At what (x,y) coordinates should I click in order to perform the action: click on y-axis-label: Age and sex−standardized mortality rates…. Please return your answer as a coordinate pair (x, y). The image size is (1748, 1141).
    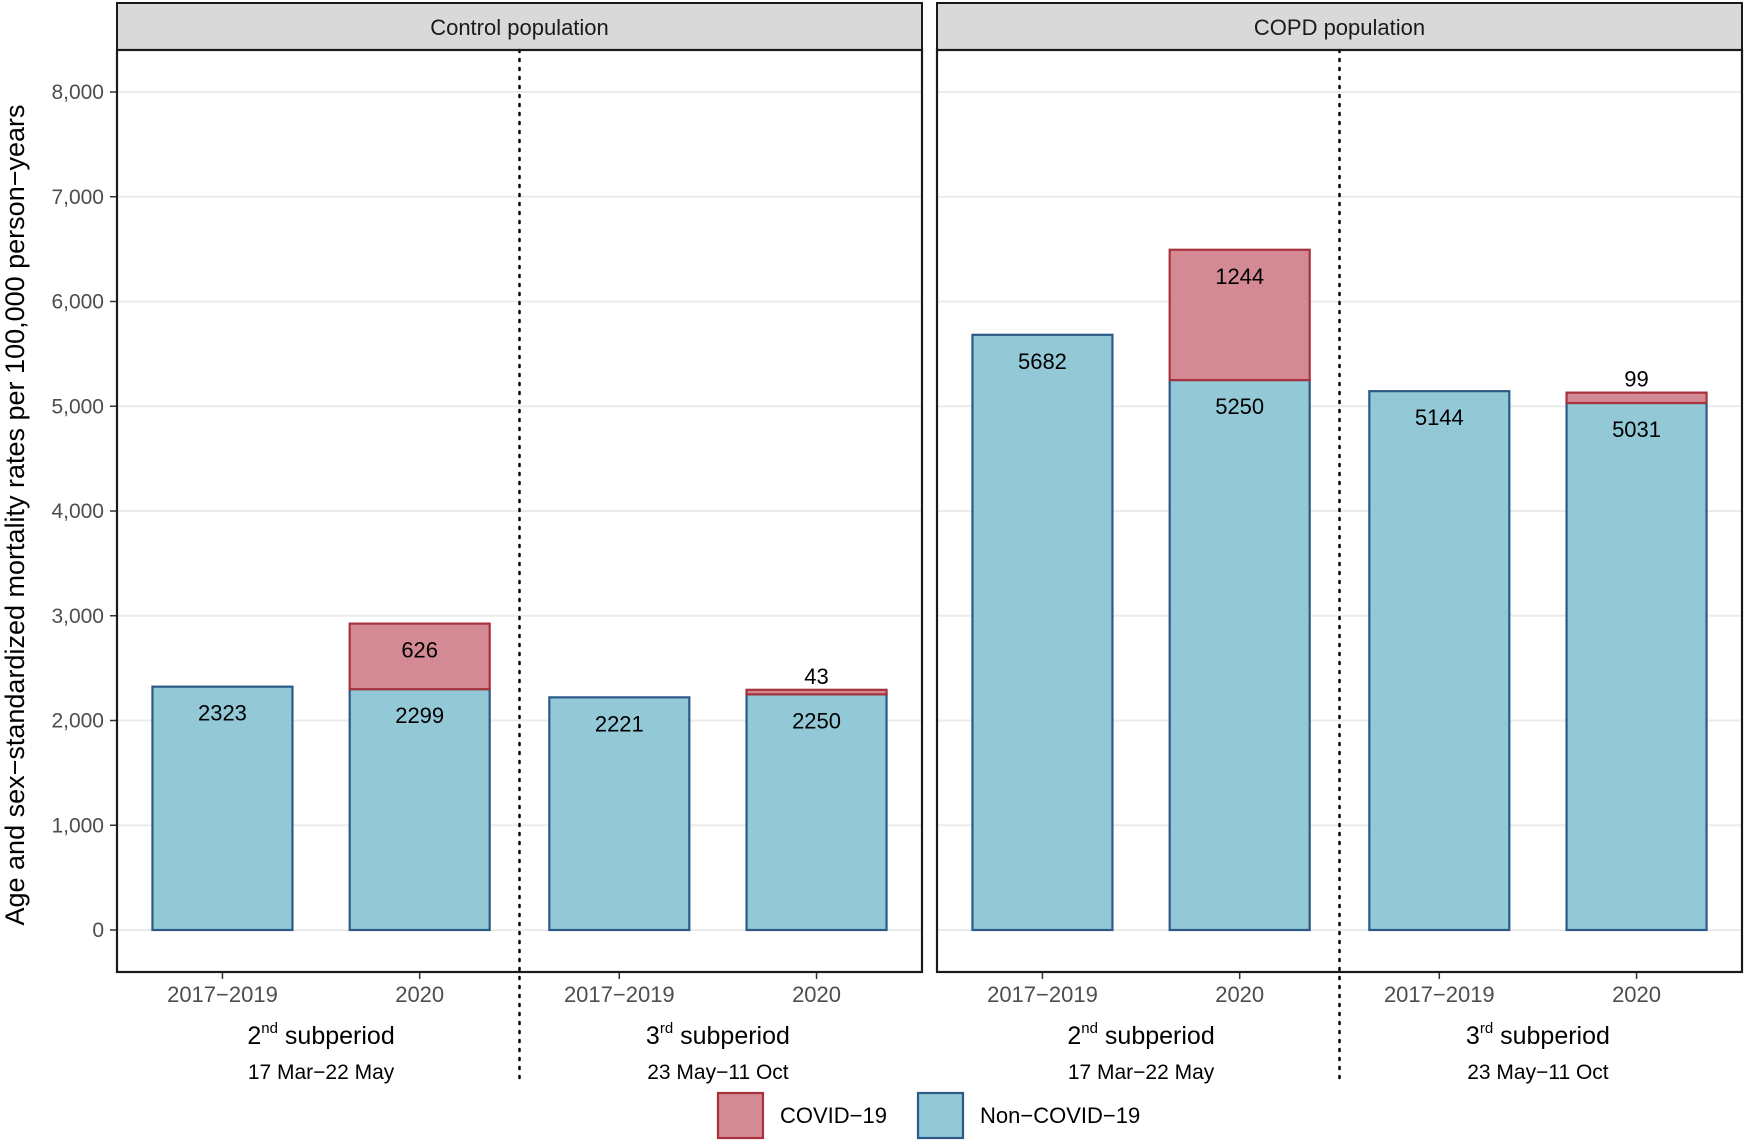
    Looking at the image, I should click on (15, 515).